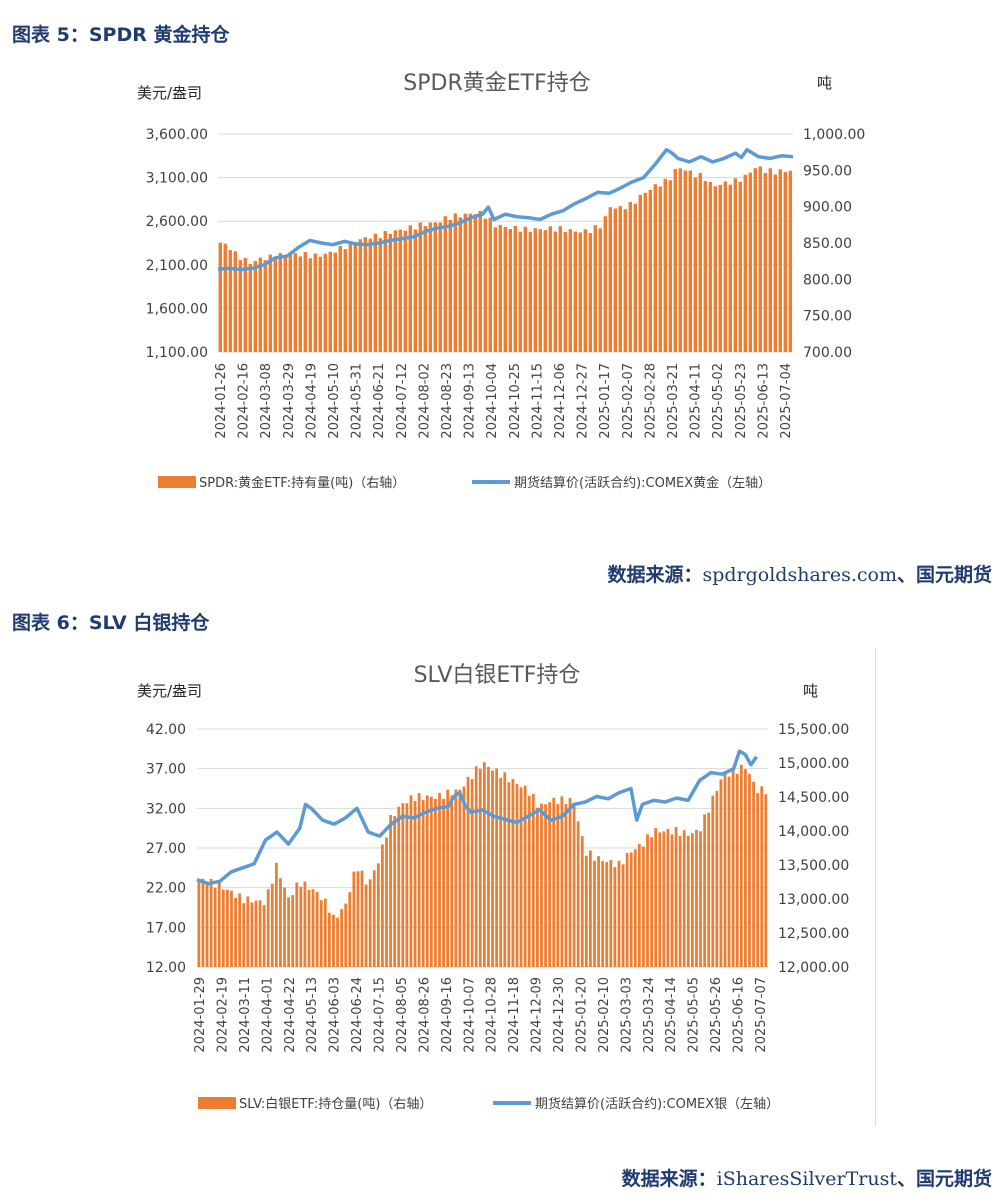  Describe the element at coordinates (696, 401) in the screenshot. I see `x-tick: 2025-04-11` at that location.